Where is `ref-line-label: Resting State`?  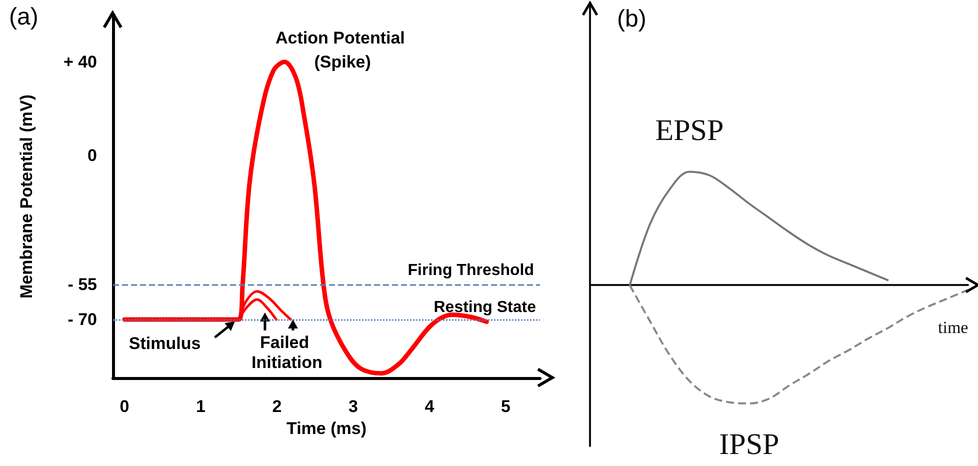
ref-line-label: Resting State is located at coordinates (485, 307).